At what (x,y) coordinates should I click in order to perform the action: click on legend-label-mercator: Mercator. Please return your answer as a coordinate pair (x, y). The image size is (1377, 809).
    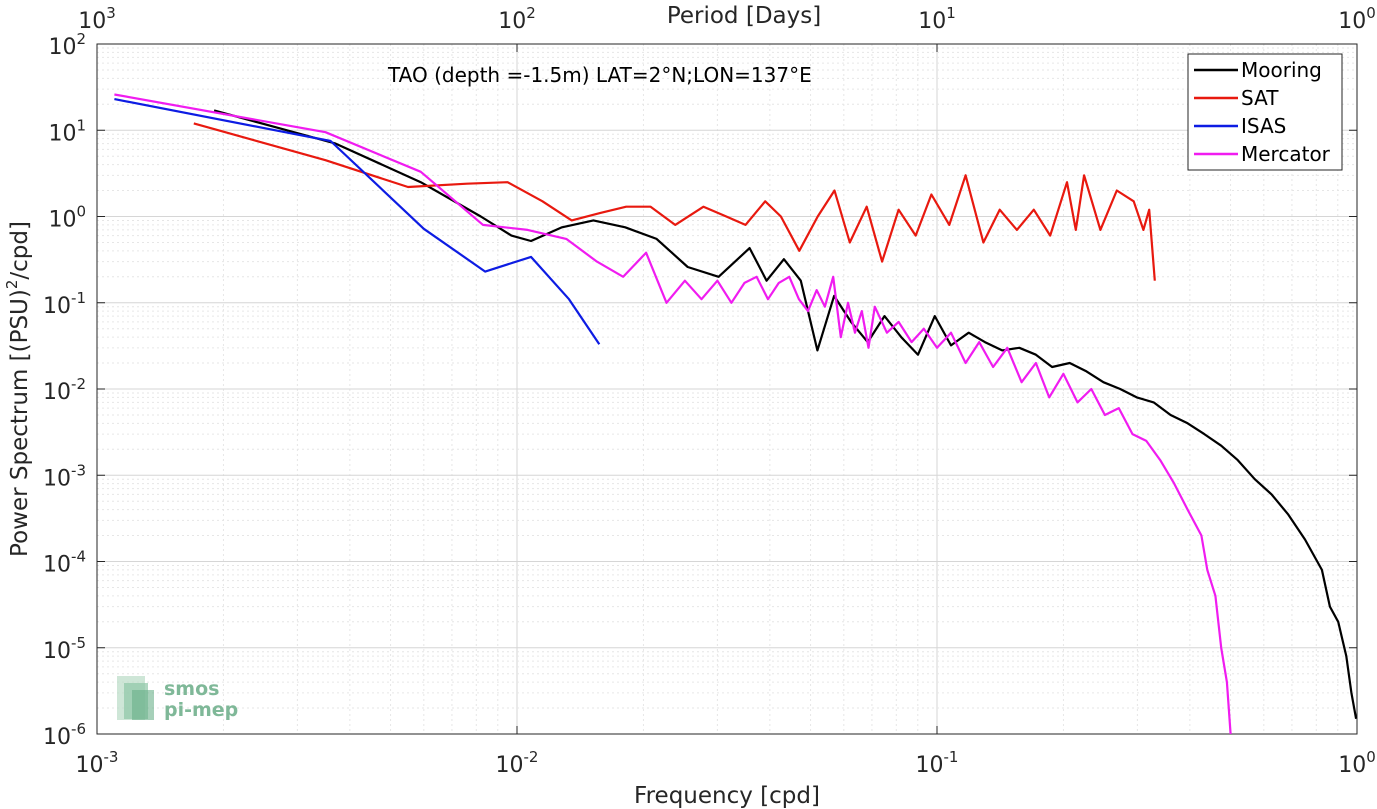
    Looking at the image, I should click on (1286, 154).